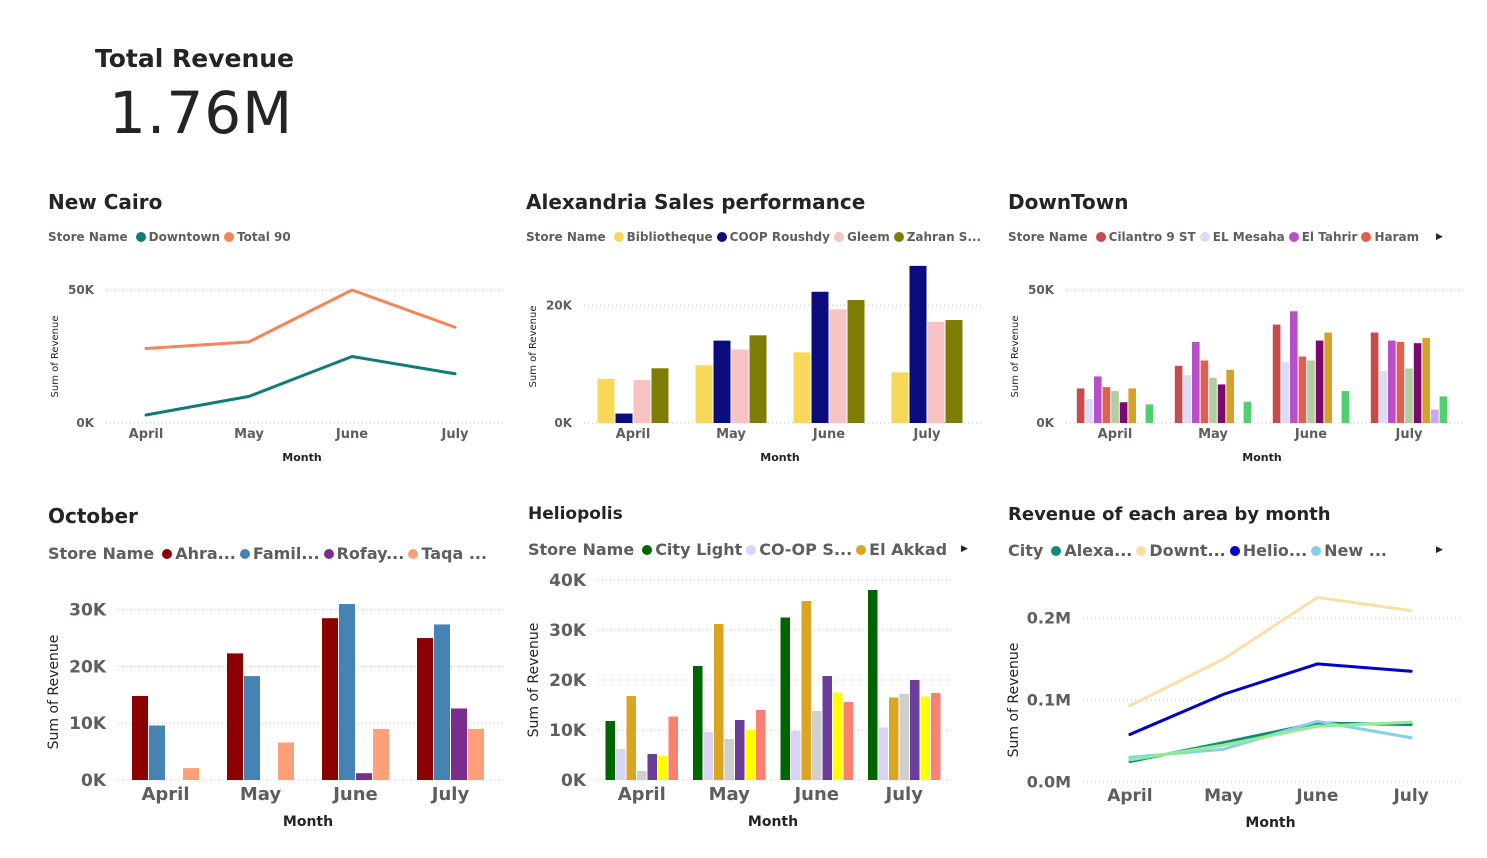 The width and height of the screenshot is (1487, 858). I want to click on legend-item: COOP Roushdy, so click(773, 237).